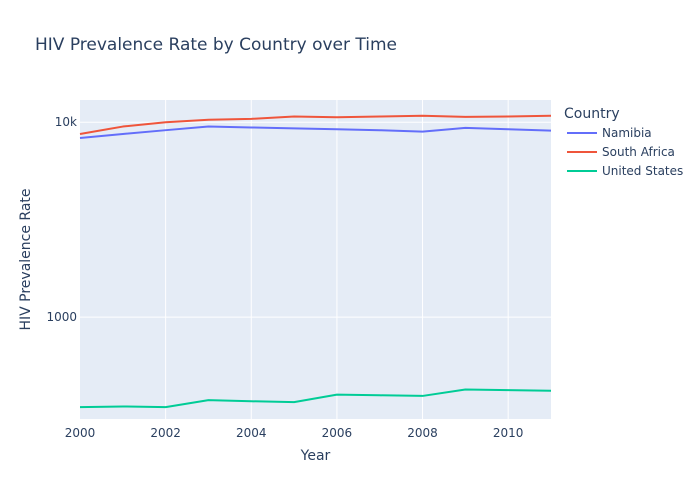  Describe the element at coordinates (592, 114) in the screenshot. I see `legend-title: Country` at that location.